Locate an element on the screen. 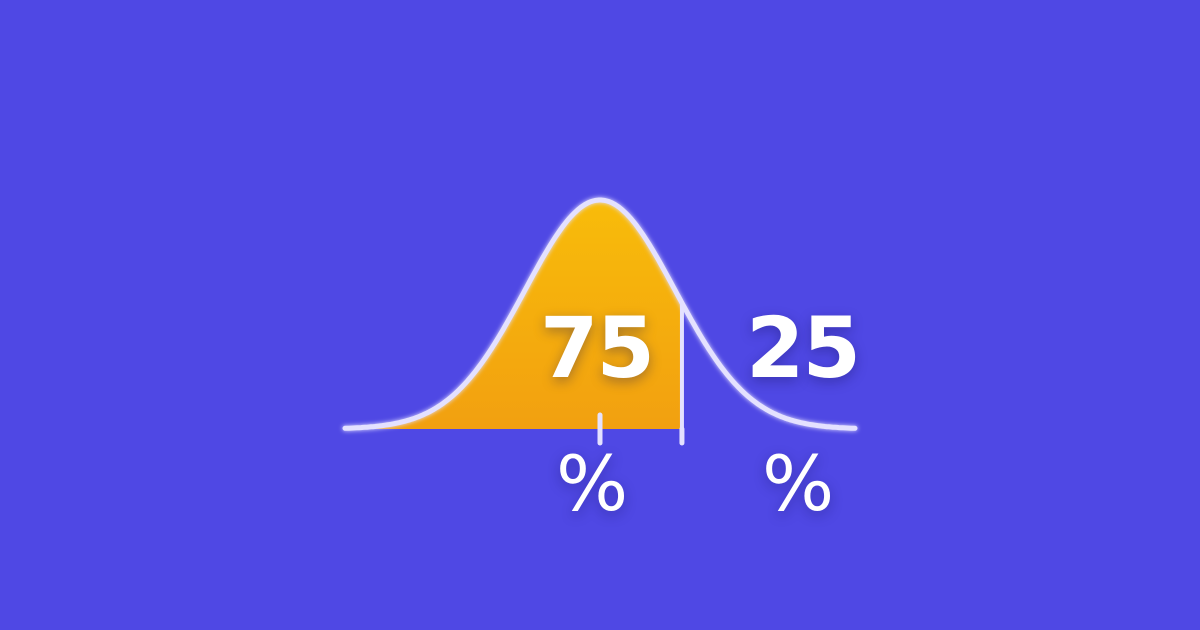  right-percentage-value: 25 is located at coordinates (803, 348).